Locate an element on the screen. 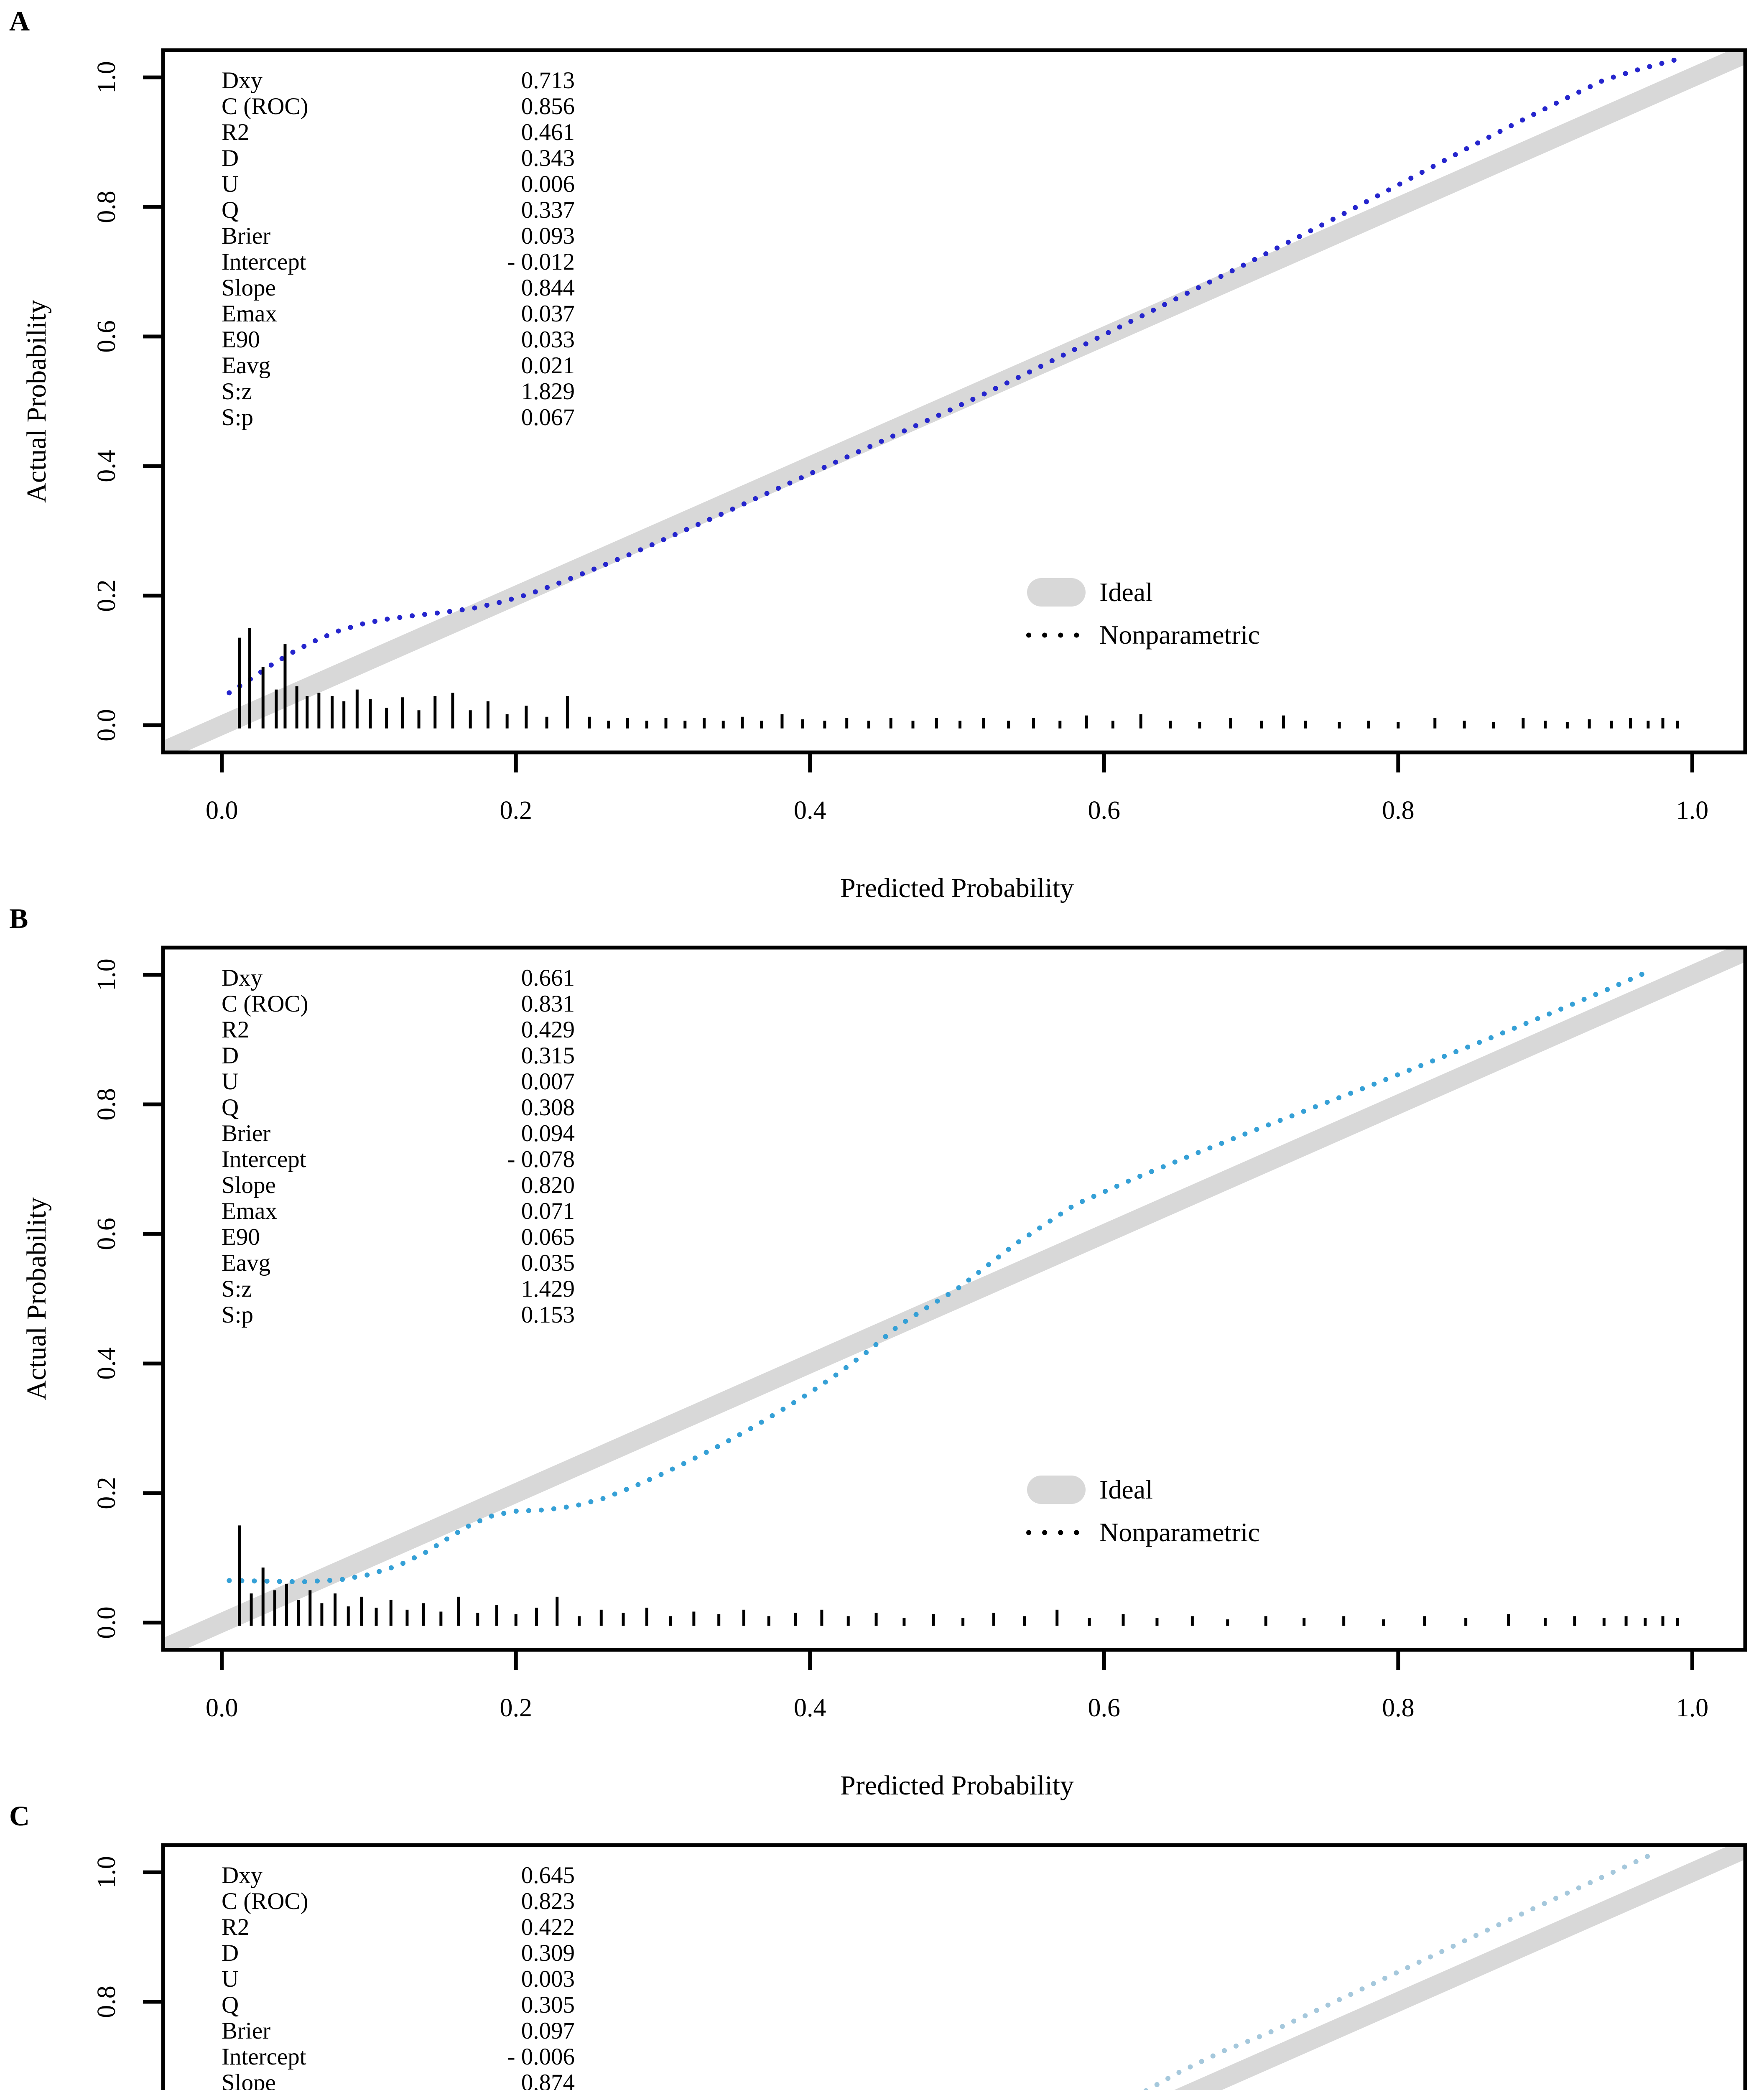 The width and height of the screenshot is (1764, 2090). stat-label: Q is located at coordinates (230, 1107).